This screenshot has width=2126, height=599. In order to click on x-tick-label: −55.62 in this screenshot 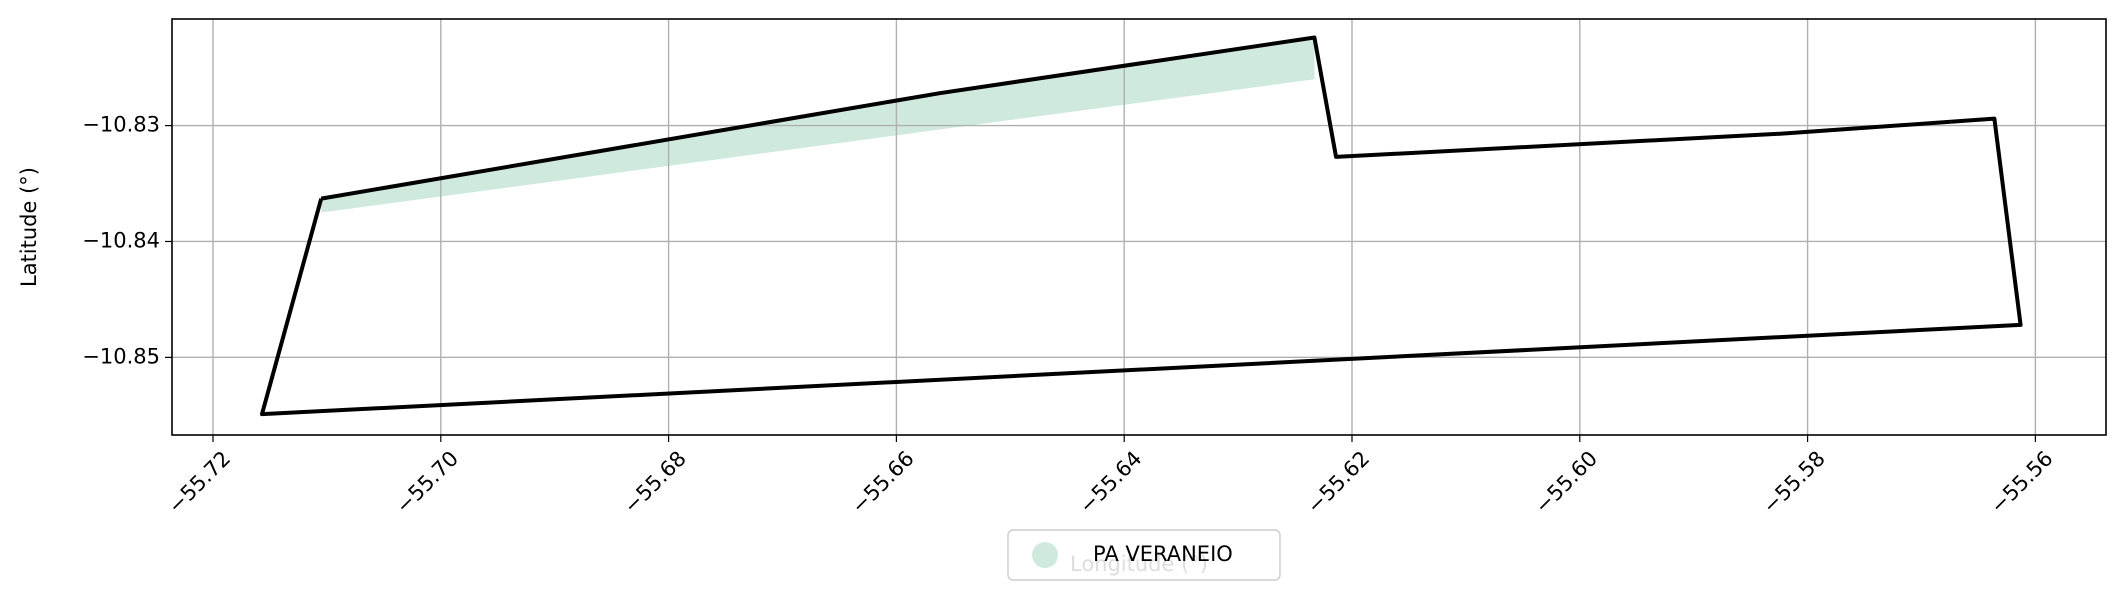, I will do `click(1338, 482)`.